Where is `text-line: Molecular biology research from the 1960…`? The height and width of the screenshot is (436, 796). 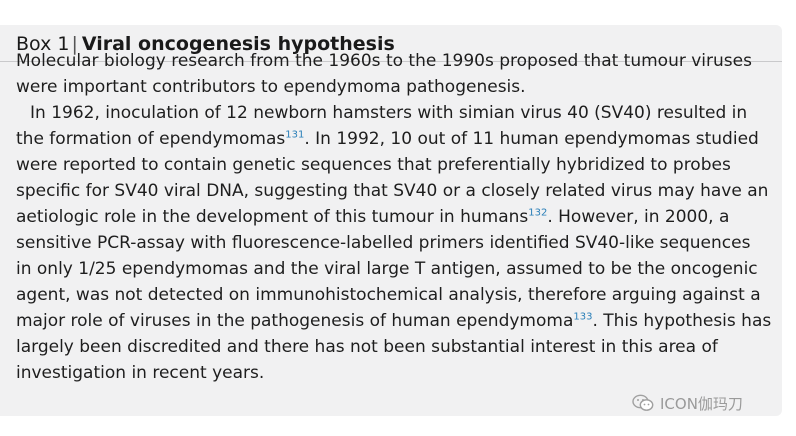
text-line: Molecular biology research from the 1960… is located at coordinates (384, 61).